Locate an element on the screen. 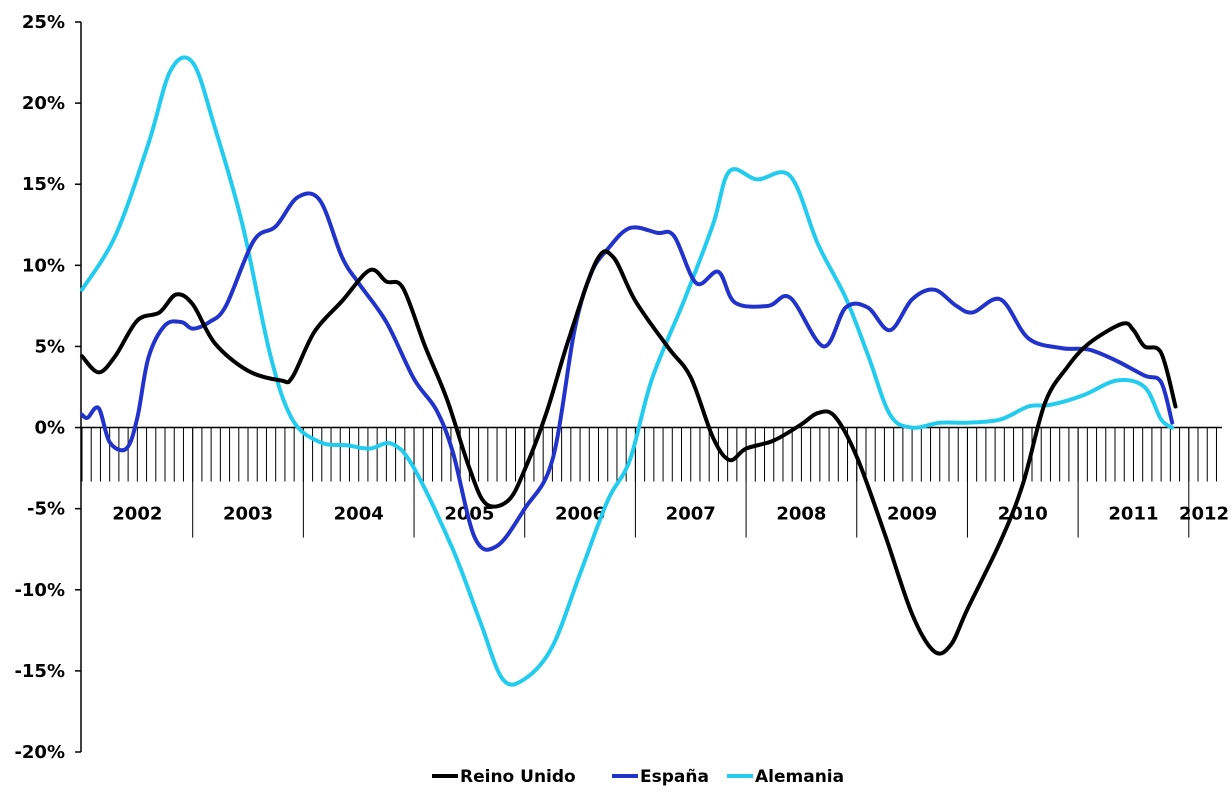  y-tick-label: -20% is located at coordinates (39, 752).